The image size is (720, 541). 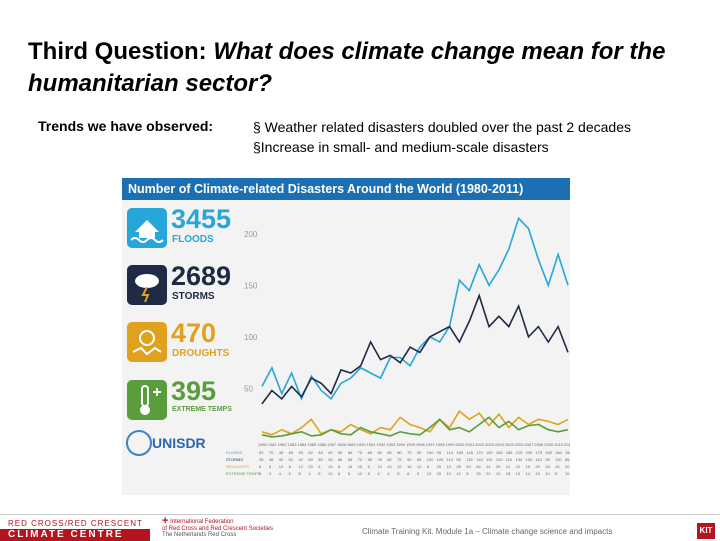 What do you see at coordinates (490, 444) in the screenshot?
I see `x-tick-label: 2003` at bounding box center [490, 444].